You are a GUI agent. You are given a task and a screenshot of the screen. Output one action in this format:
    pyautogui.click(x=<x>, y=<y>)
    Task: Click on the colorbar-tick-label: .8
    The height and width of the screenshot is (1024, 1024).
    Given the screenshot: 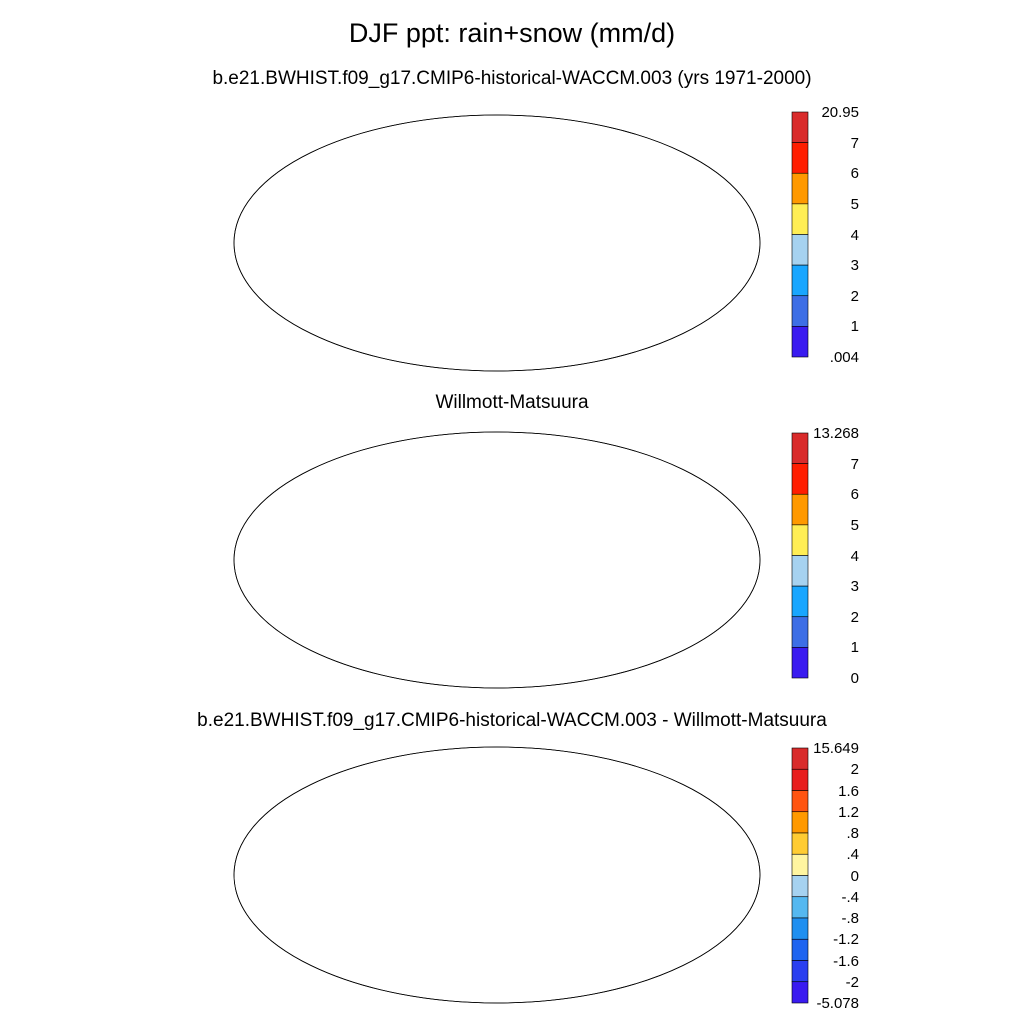 What is the action you would take?
    pyautogui.click(x=852, y=833)
    